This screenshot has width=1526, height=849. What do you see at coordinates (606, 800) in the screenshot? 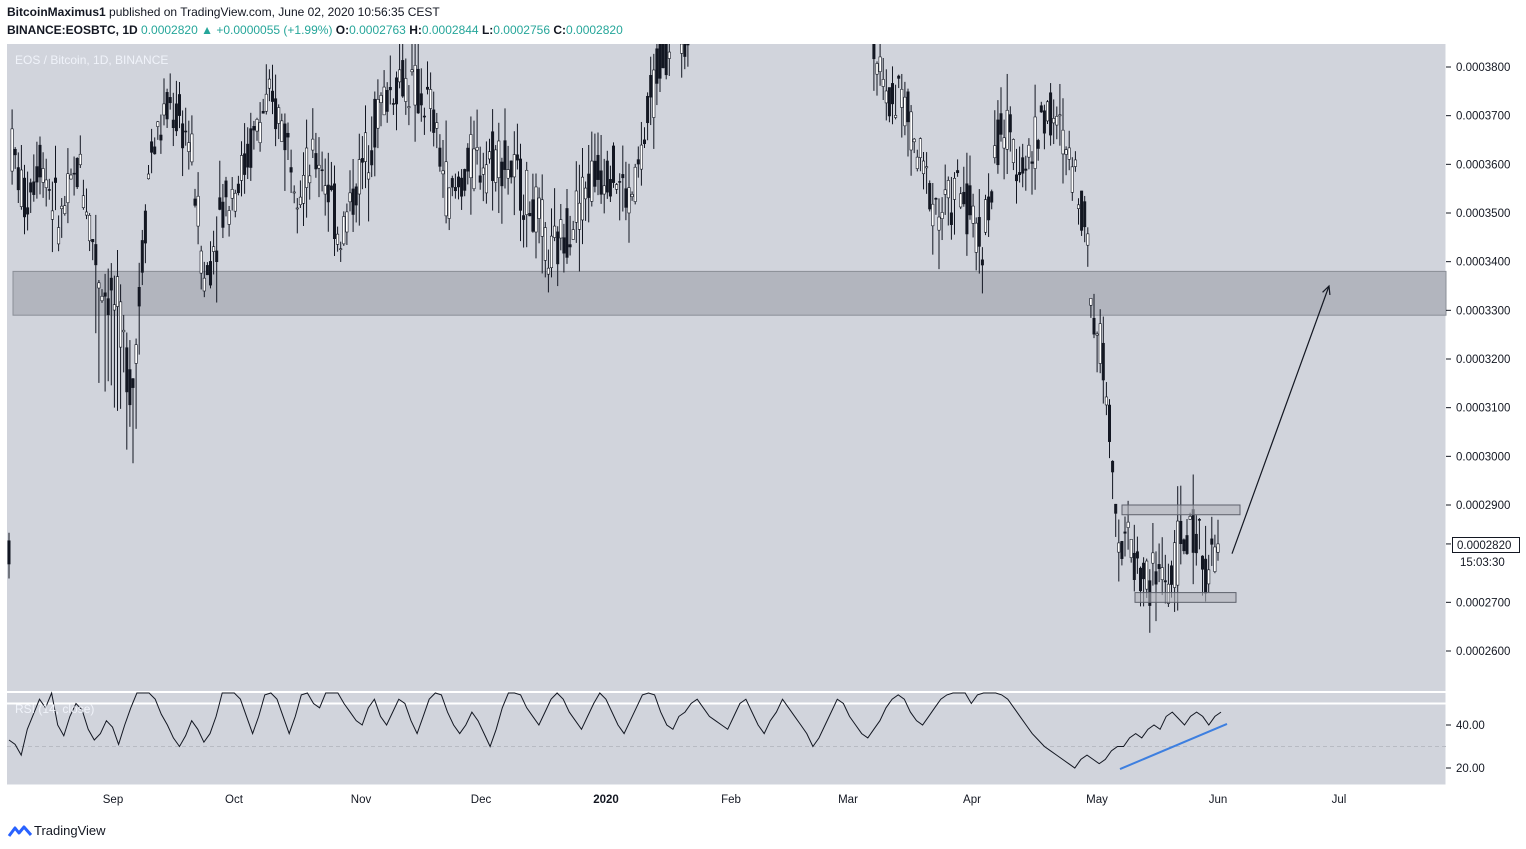
I see `time-tick-label: 2020` at bounding box center [606, 800].